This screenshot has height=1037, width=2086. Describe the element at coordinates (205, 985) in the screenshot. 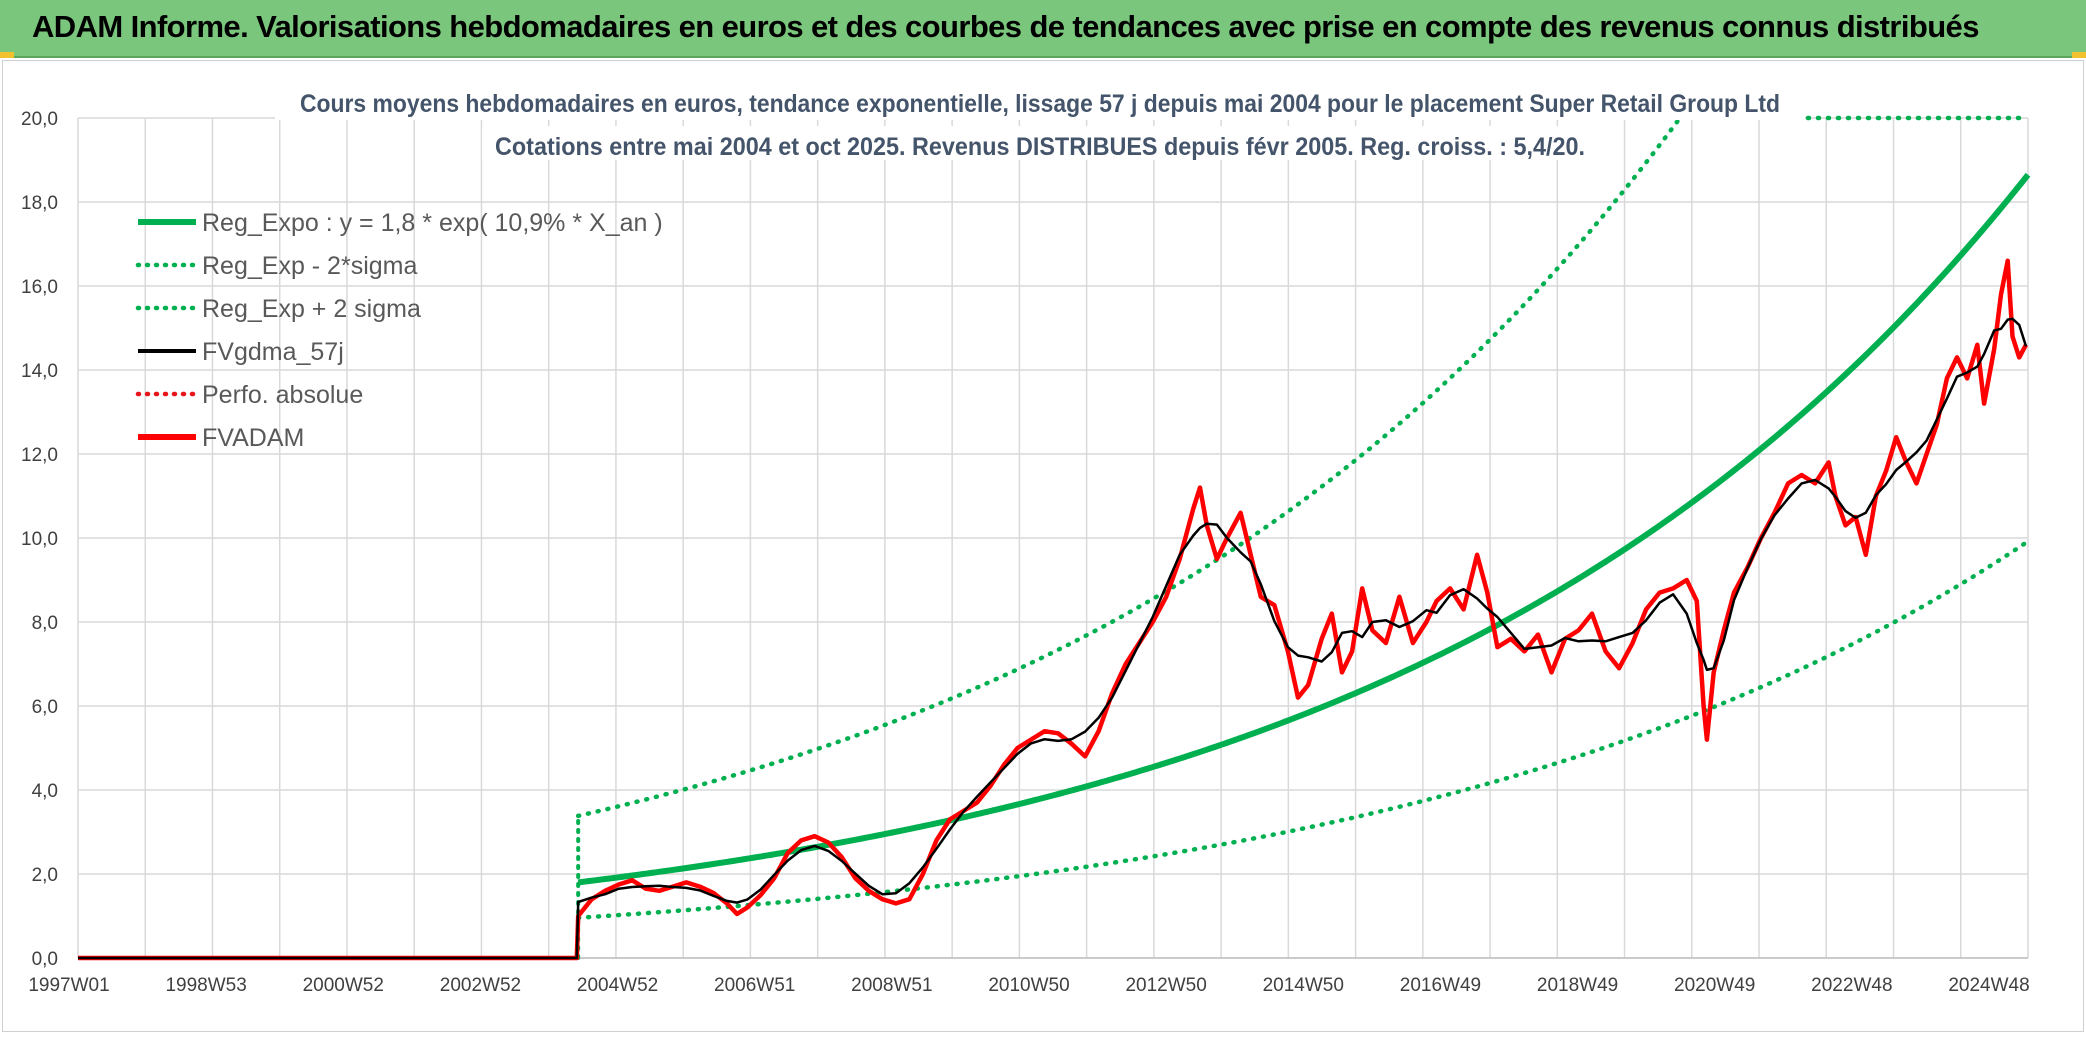

I see `x-tick-label: 1998W53` at that location.